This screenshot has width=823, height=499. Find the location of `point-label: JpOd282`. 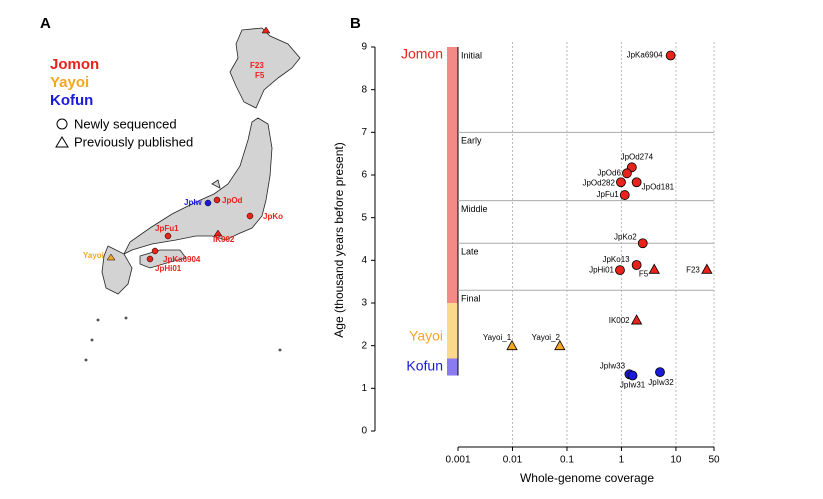

point-label: JpOd282 is located at coordinates (598, 182).